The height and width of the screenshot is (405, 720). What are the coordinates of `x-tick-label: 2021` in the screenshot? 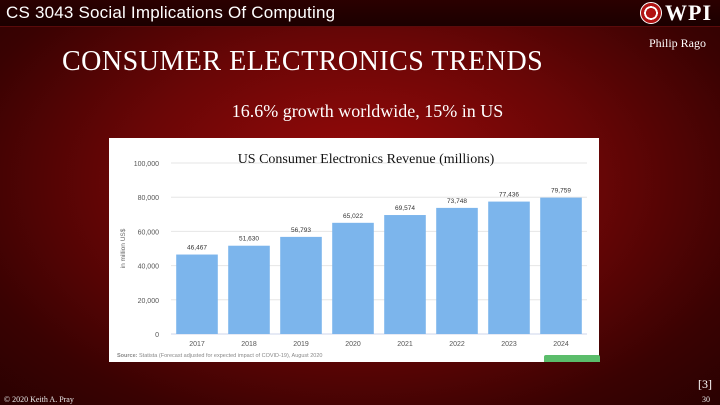 It's located at (405, 344).